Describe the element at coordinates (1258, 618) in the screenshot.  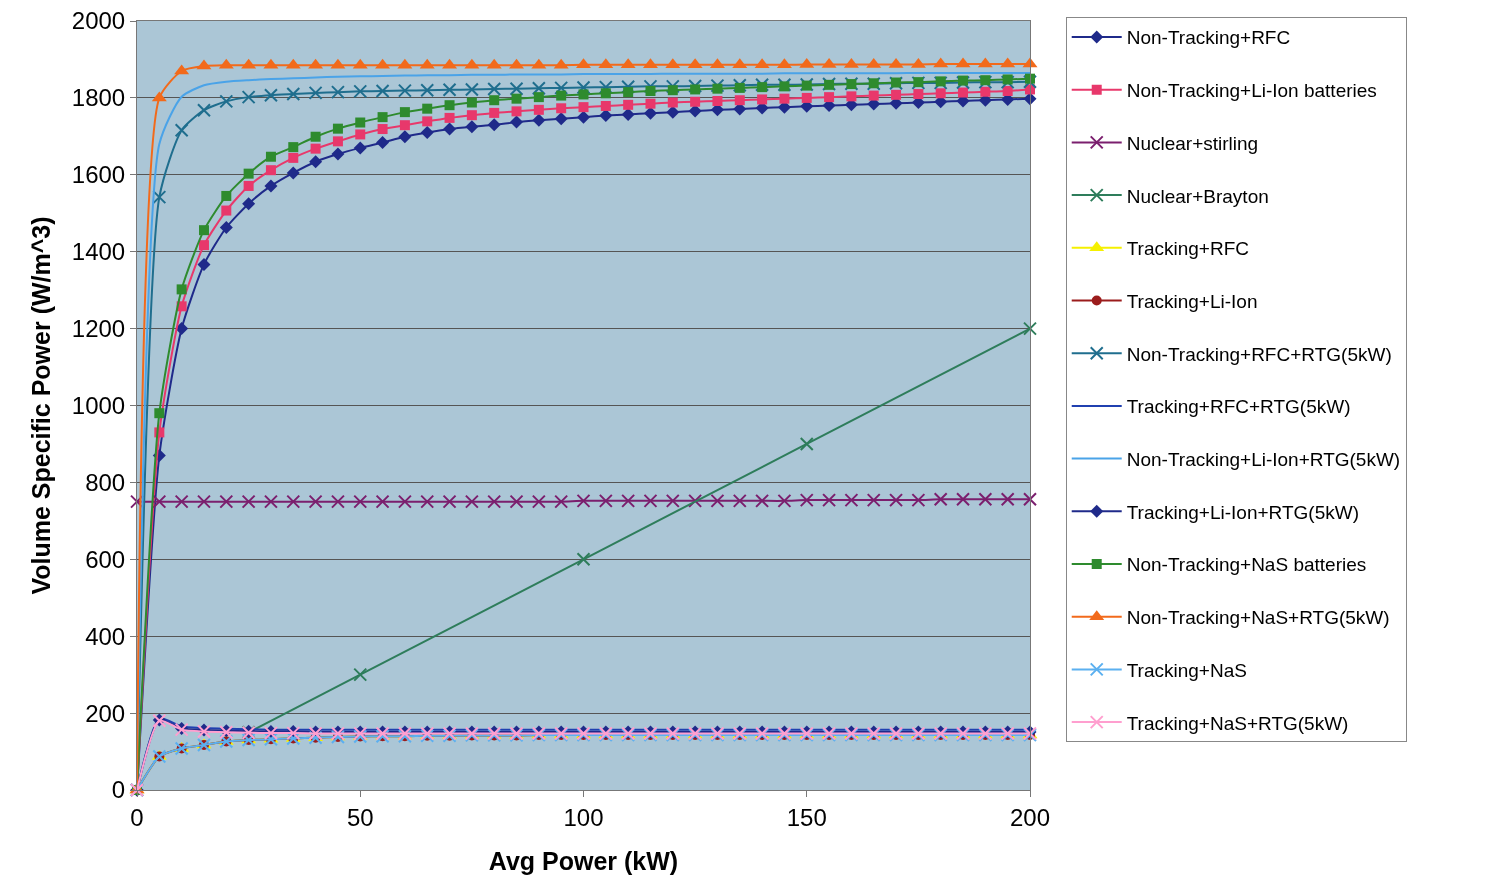
I see `legend-label: Non-Tracking+NaS+RTG(5kW)` at that location.